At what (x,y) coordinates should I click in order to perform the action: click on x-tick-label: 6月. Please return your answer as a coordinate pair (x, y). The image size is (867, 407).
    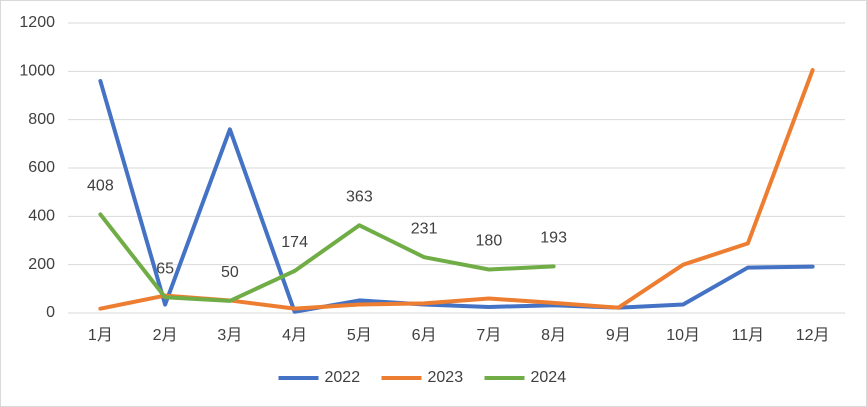
    Looking at the image, I should click on (424, 335).